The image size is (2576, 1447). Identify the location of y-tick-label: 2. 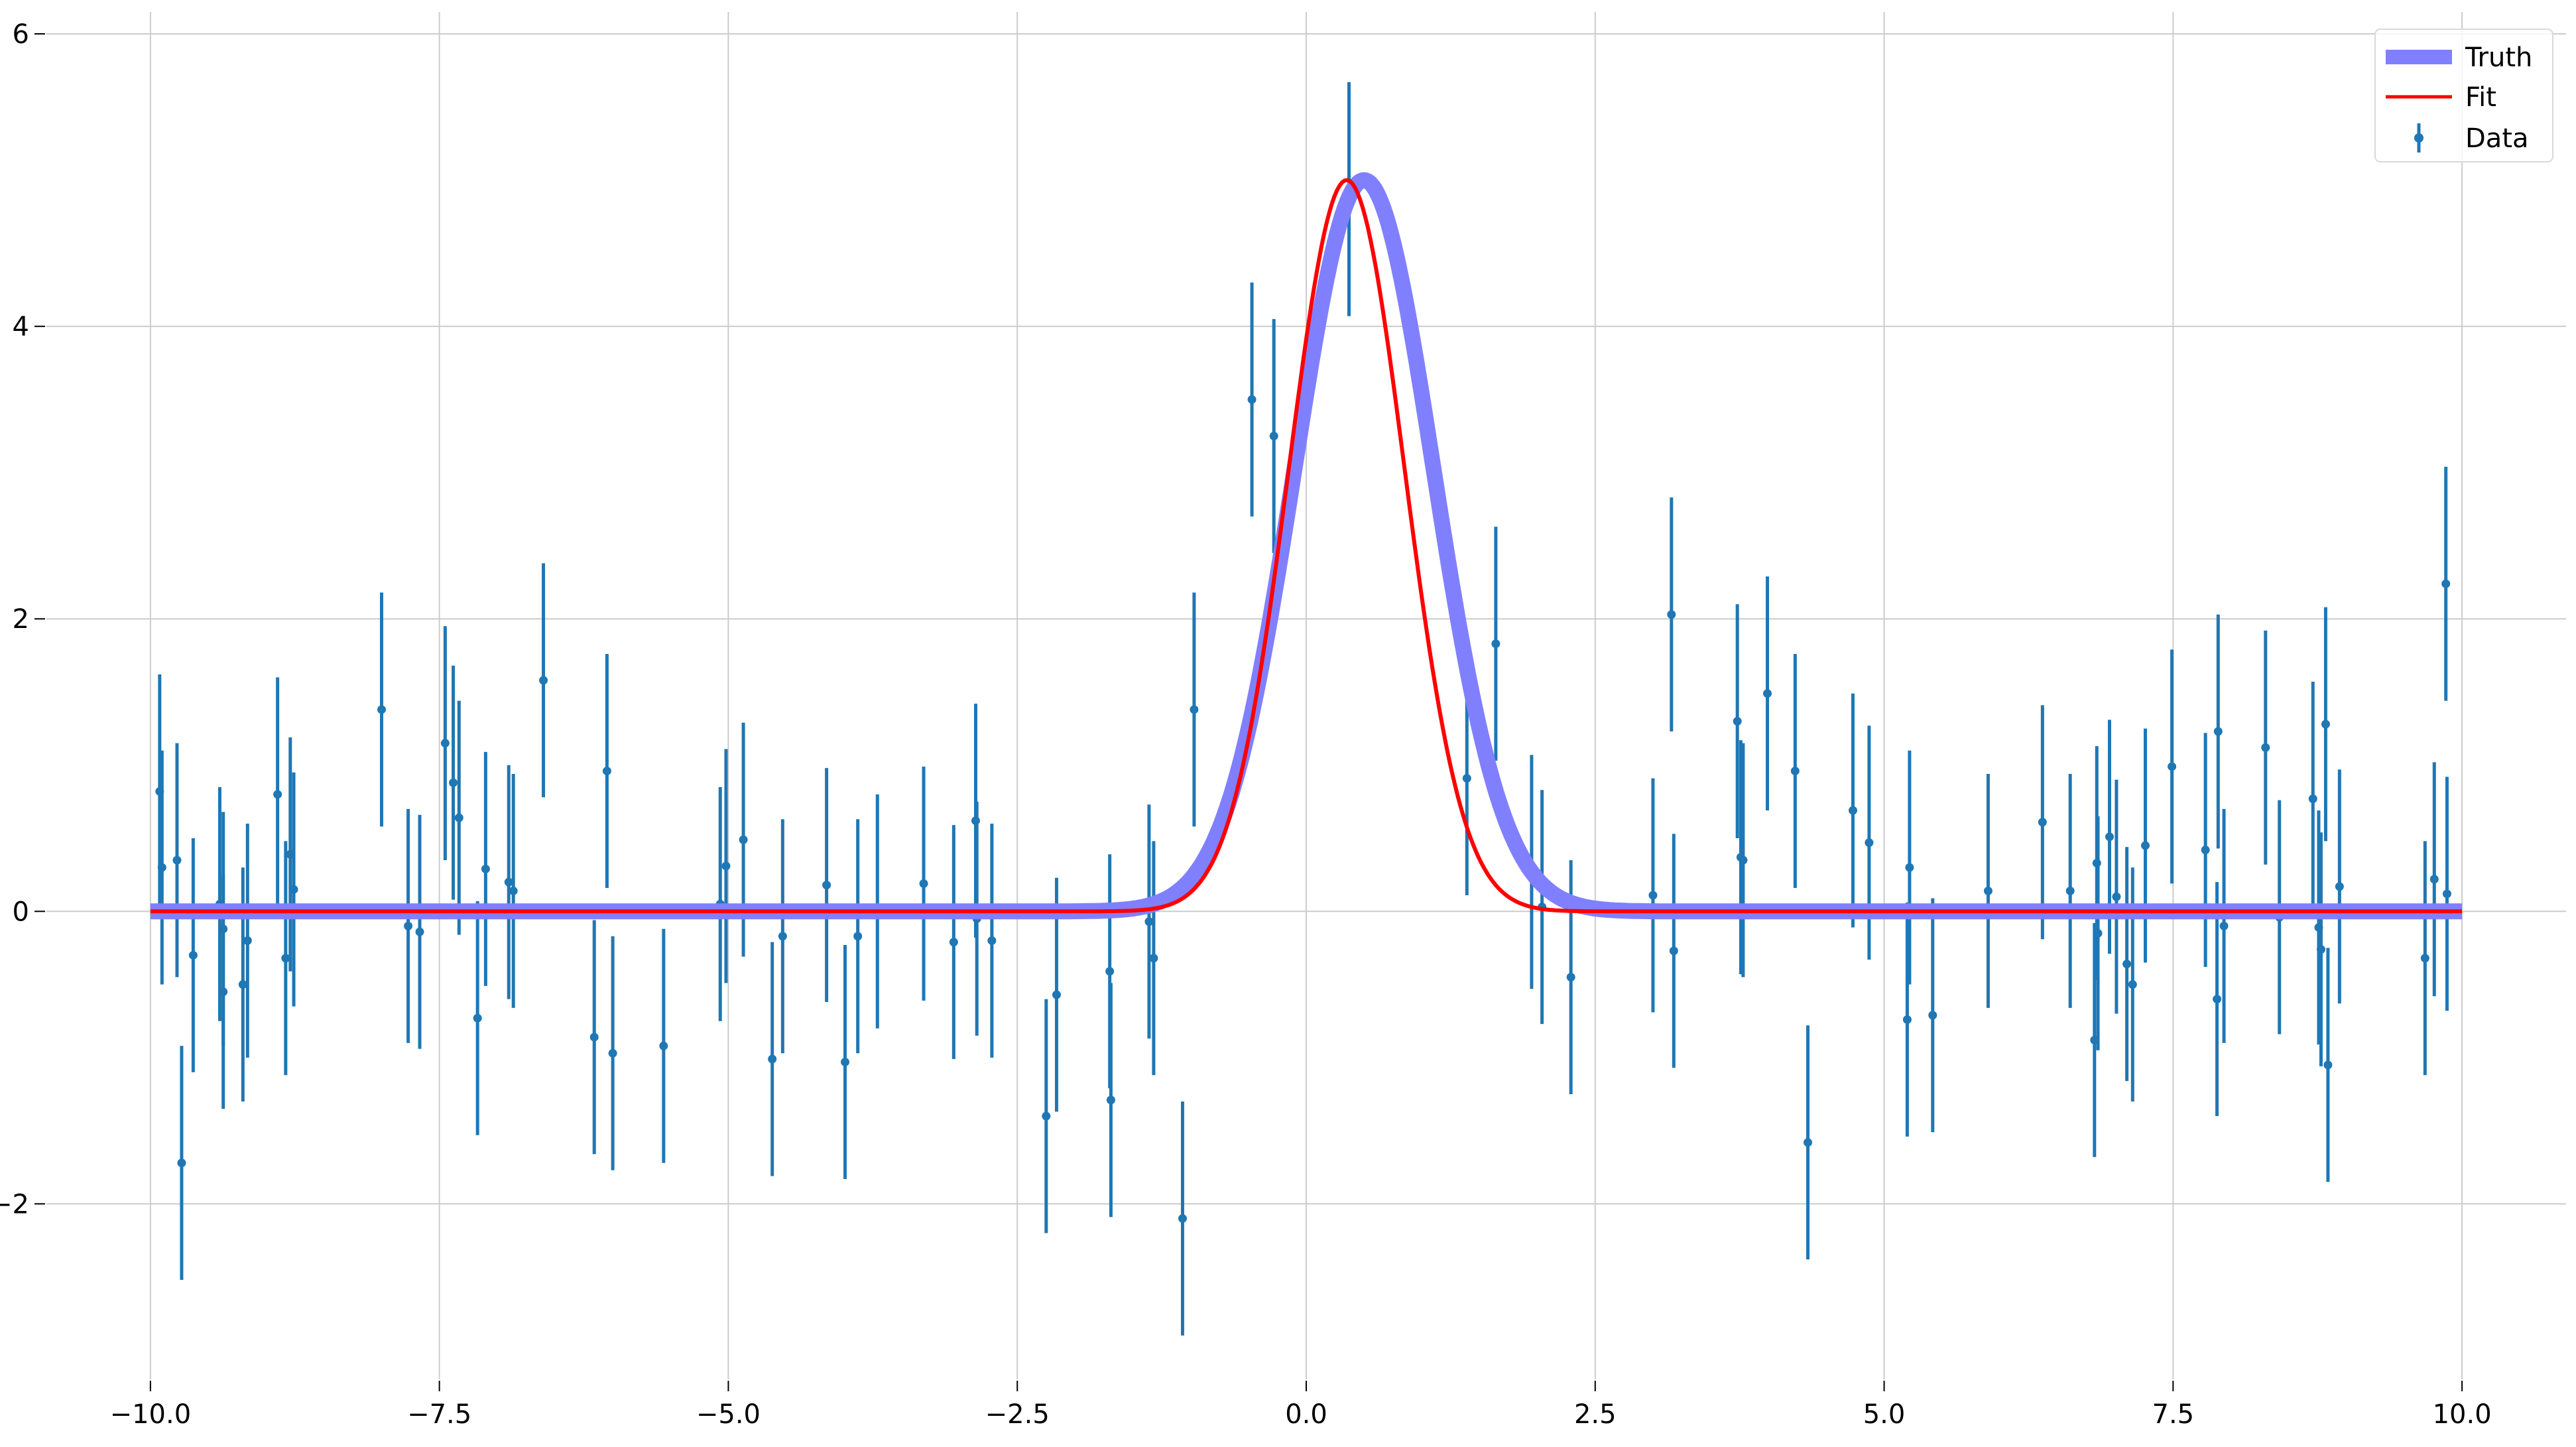
(21, 619).